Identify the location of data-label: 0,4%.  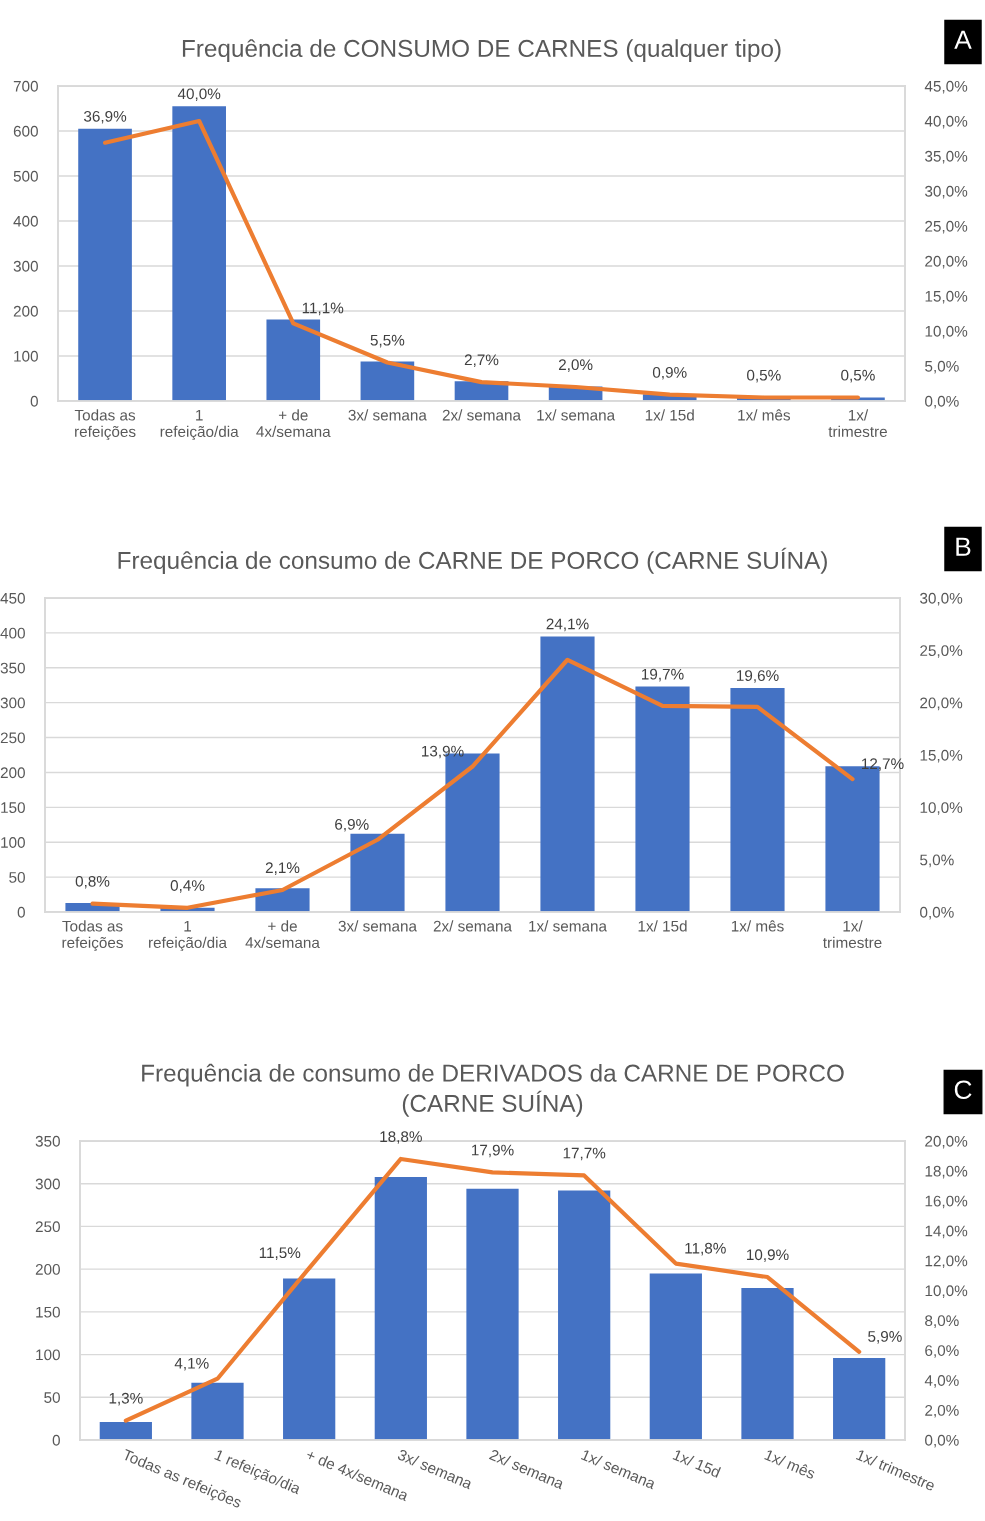
(187, 886).